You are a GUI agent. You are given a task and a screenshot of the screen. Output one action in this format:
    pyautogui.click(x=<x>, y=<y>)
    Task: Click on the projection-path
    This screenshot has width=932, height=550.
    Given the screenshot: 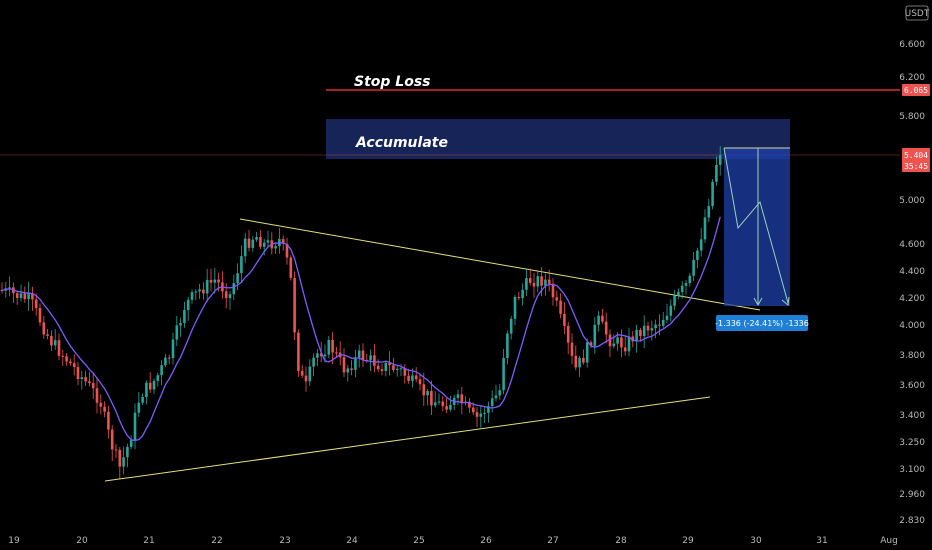 What is the action you would take?
    pyautogui.click(x=756, y=225)
    